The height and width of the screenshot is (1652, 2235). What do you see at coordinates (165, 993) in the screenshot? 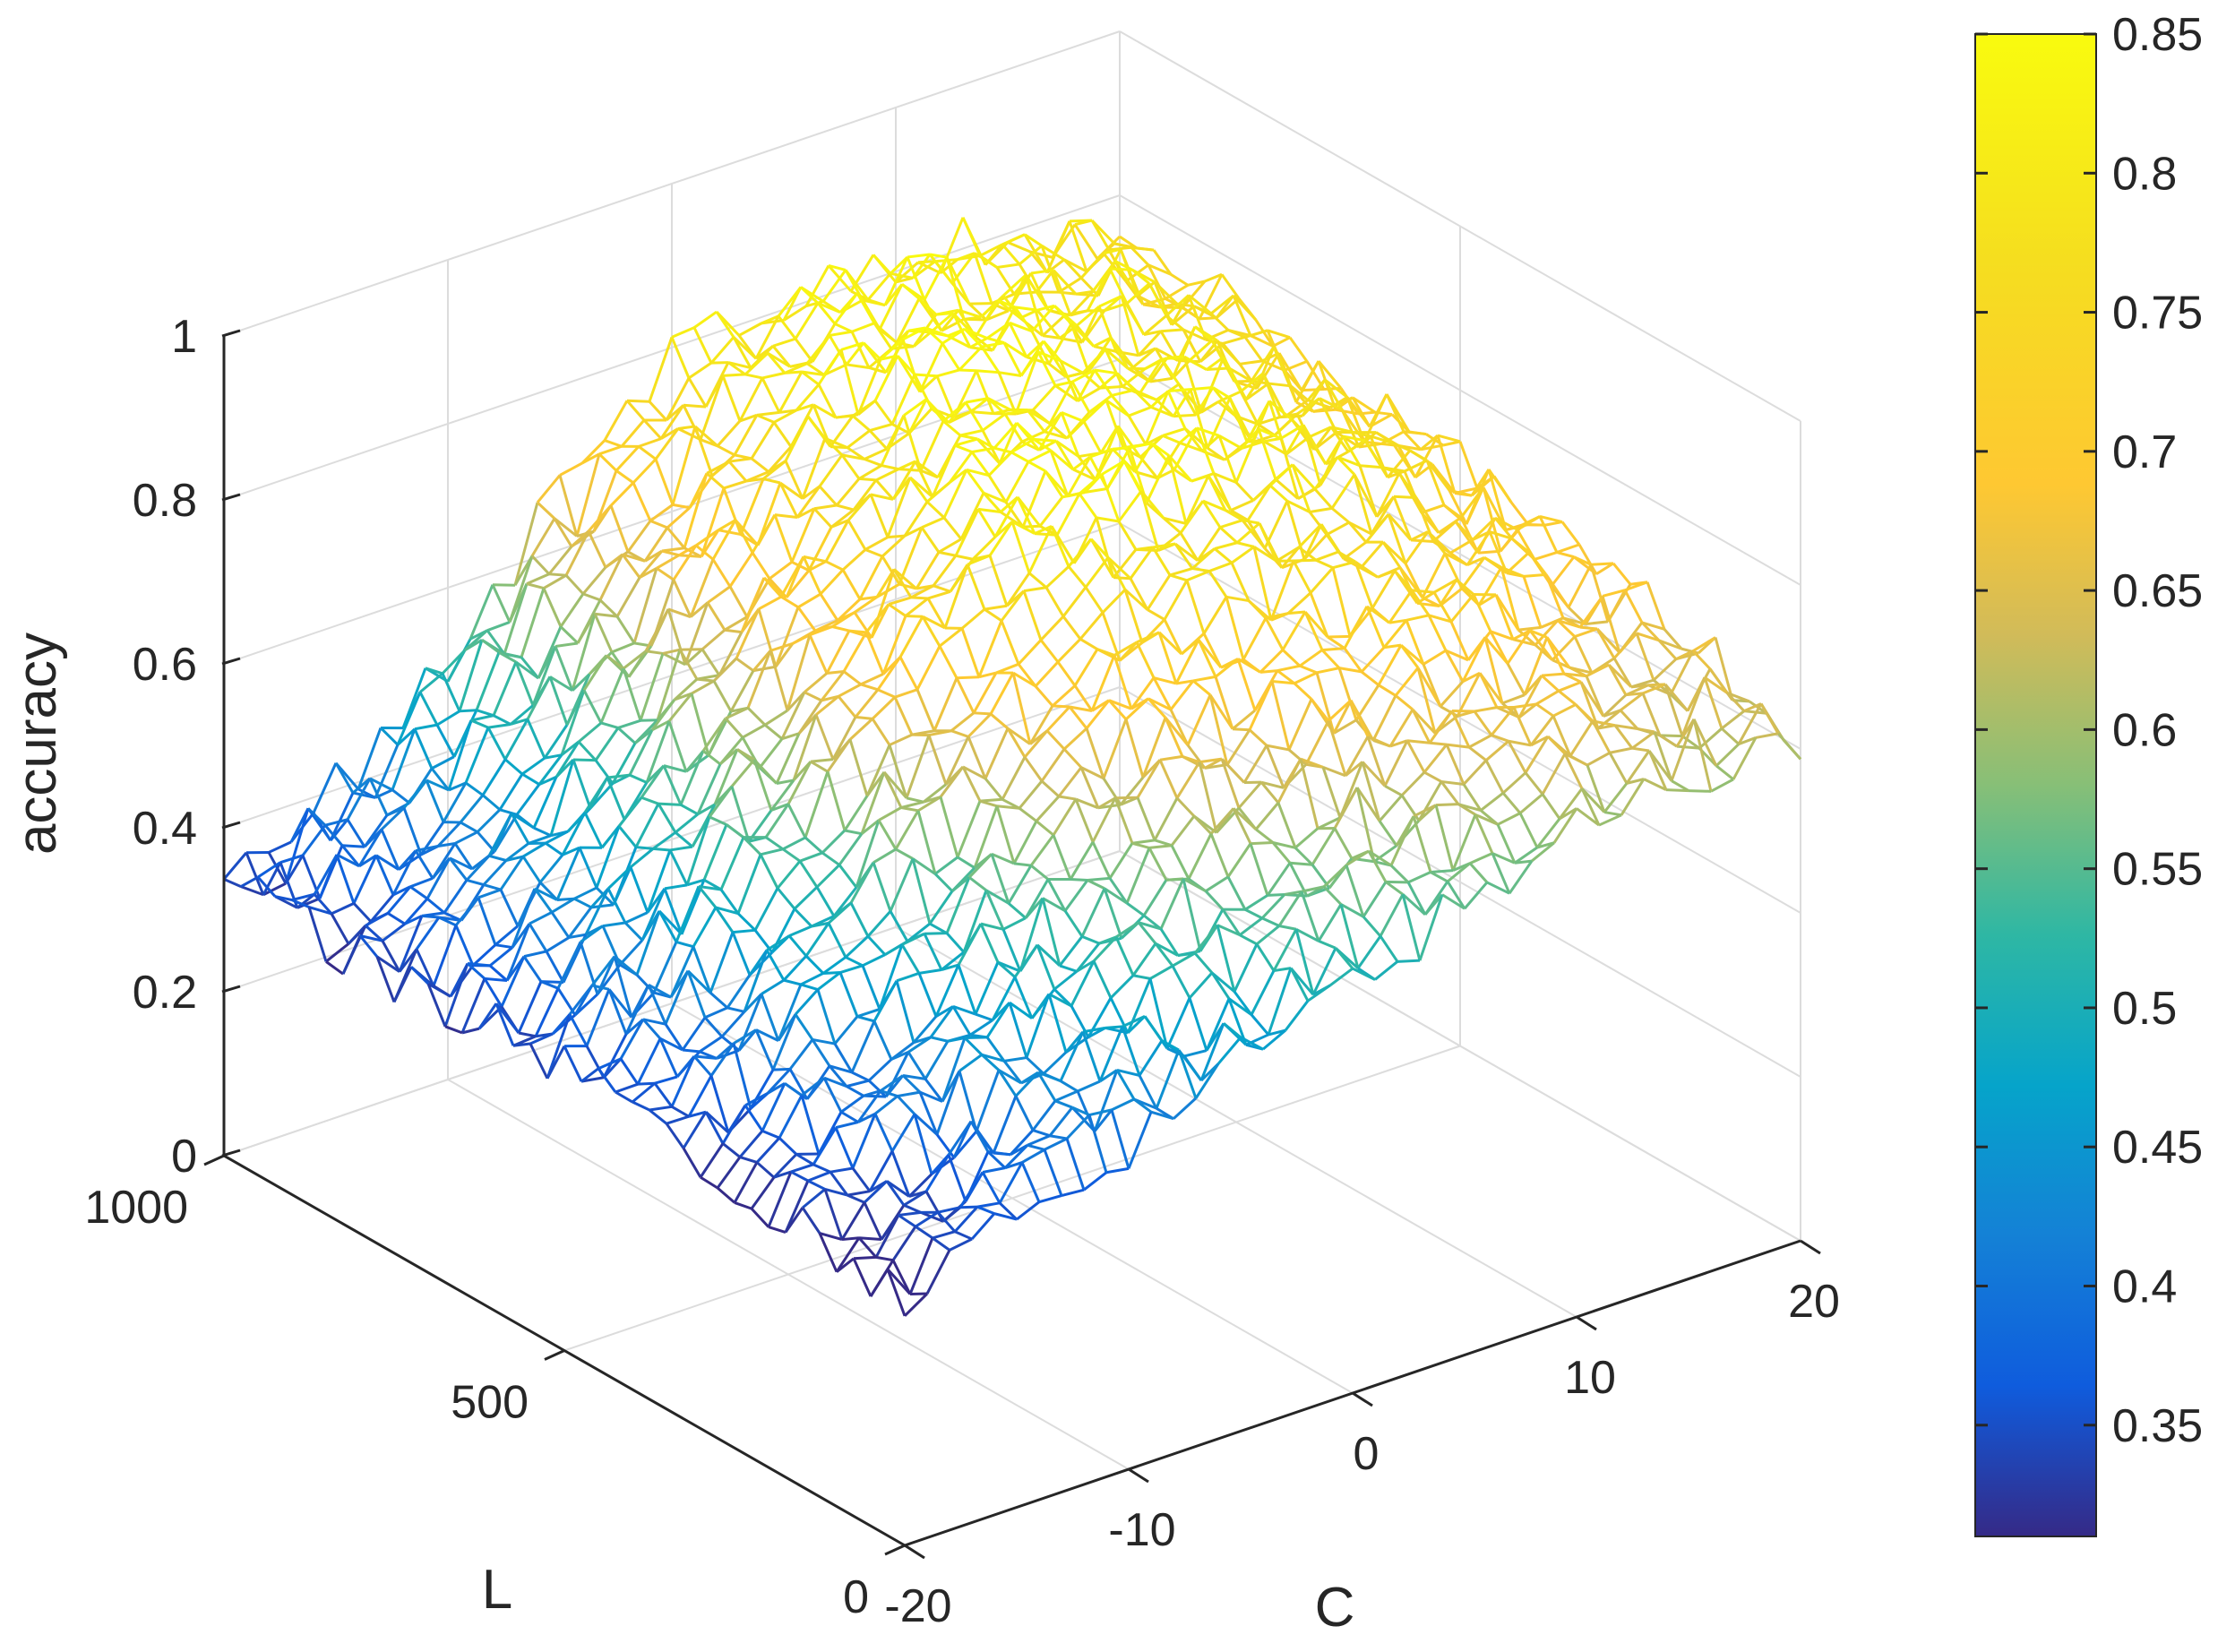
I see `z-tick-label: 0.2` at bounding box center [165, 993].